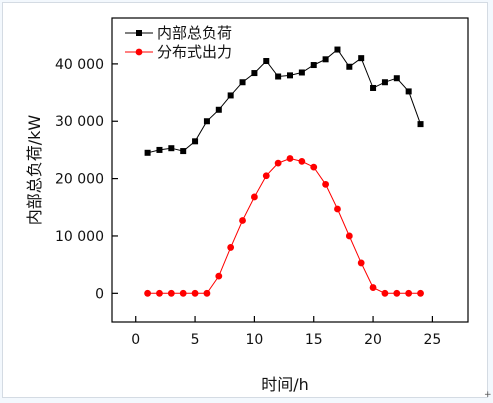 The height and width of the screenshot is (403, 493). I want to click on y-axis-title: 内部总负荷/kW, so click(34, 170).